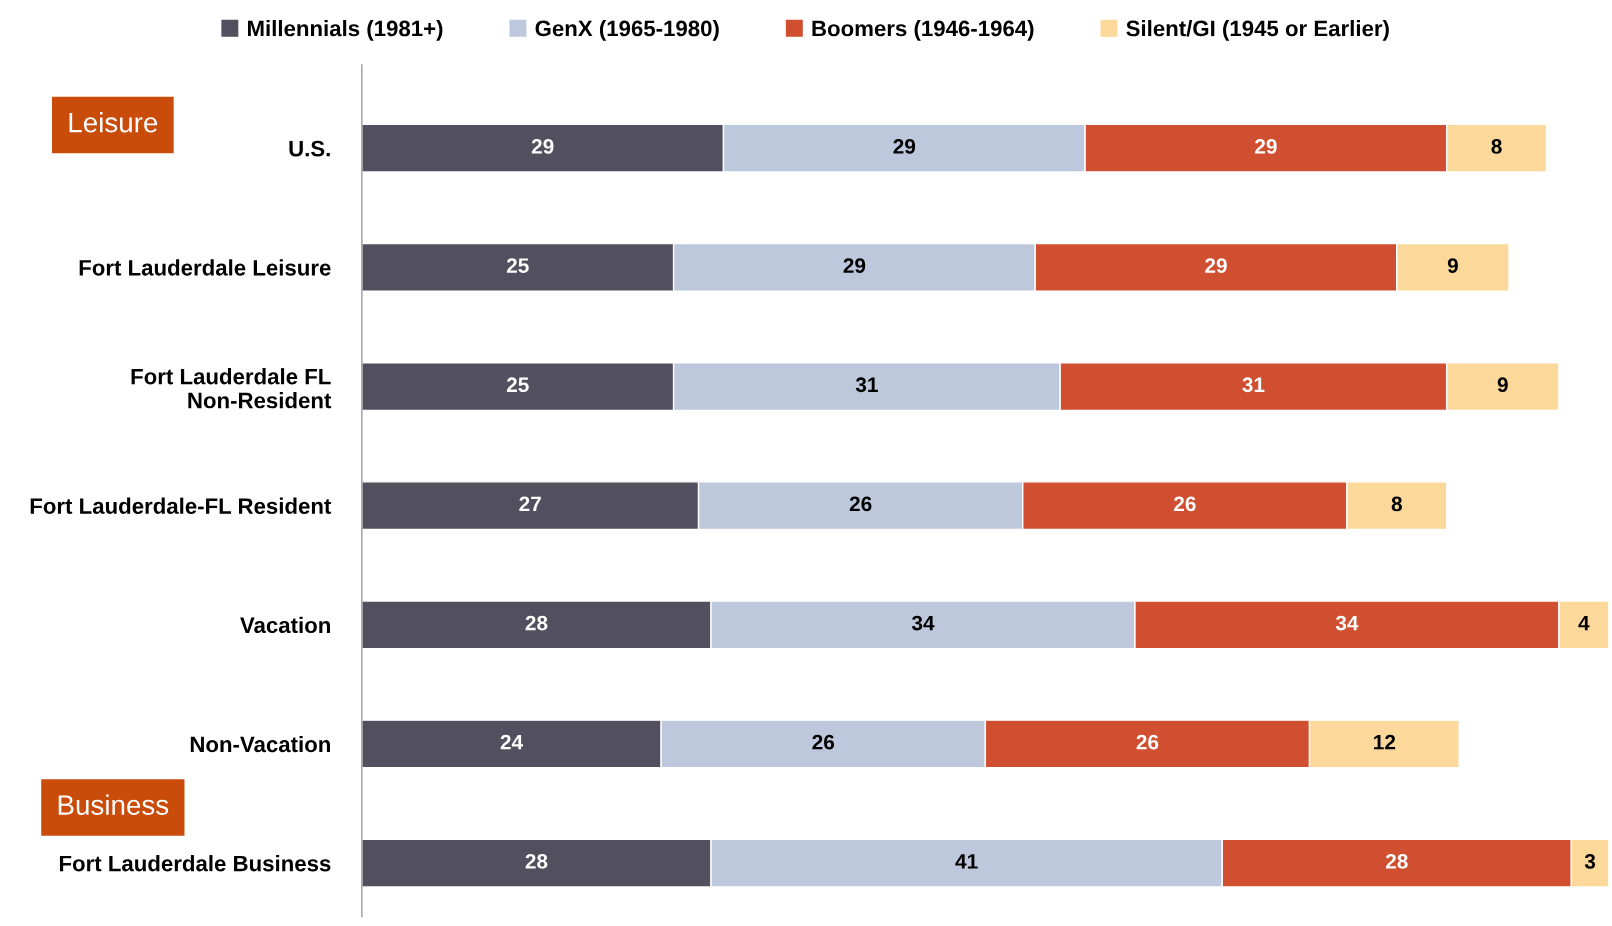 The image size is (1612, 926). Describe the element at coordinates (1584, 623) in the screenshot. I see `data-label: 4` at that location.